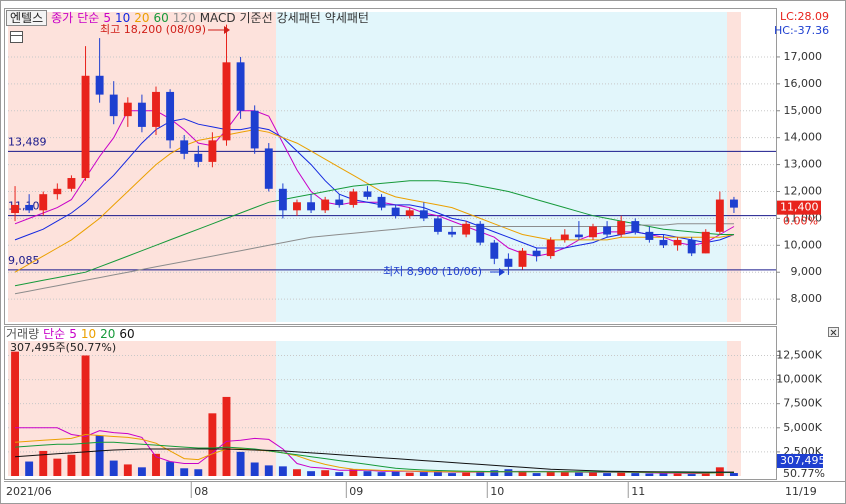  I want to click on indicator-legend: MACD 기준선, so click(236, 18).